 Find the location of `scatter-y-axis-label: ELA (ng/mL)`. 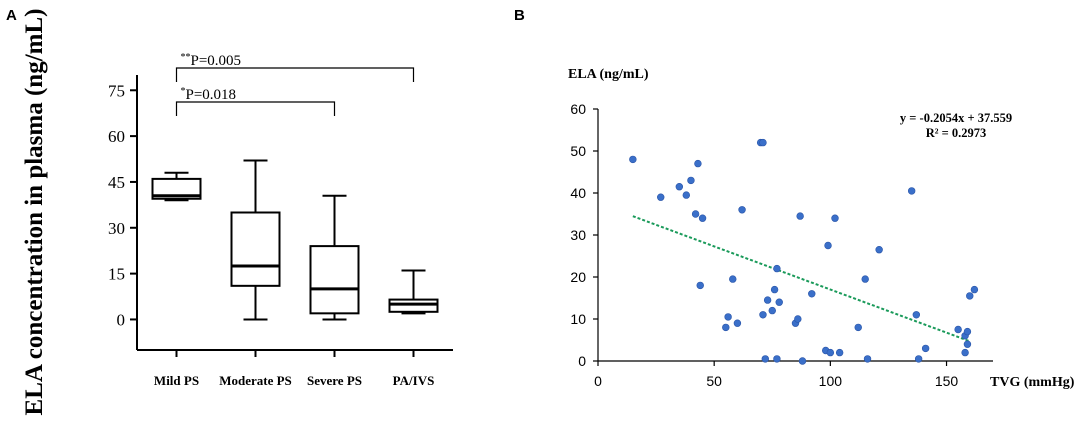

scatter-y-axis-label: ELA (ng/mL) is located at coordinates (608, 74).